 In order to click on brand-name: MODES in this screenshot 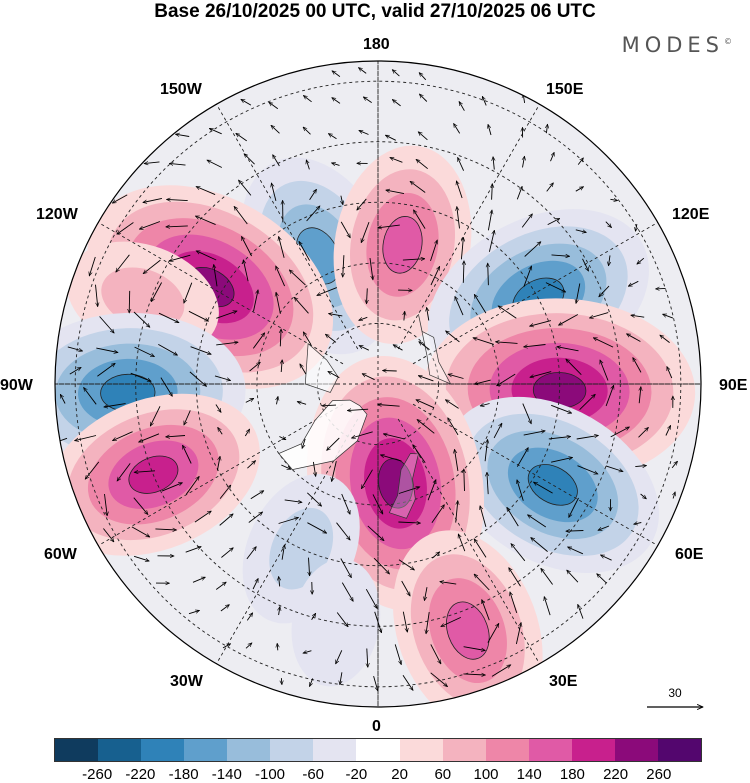, I will do `click(672, 45)`.